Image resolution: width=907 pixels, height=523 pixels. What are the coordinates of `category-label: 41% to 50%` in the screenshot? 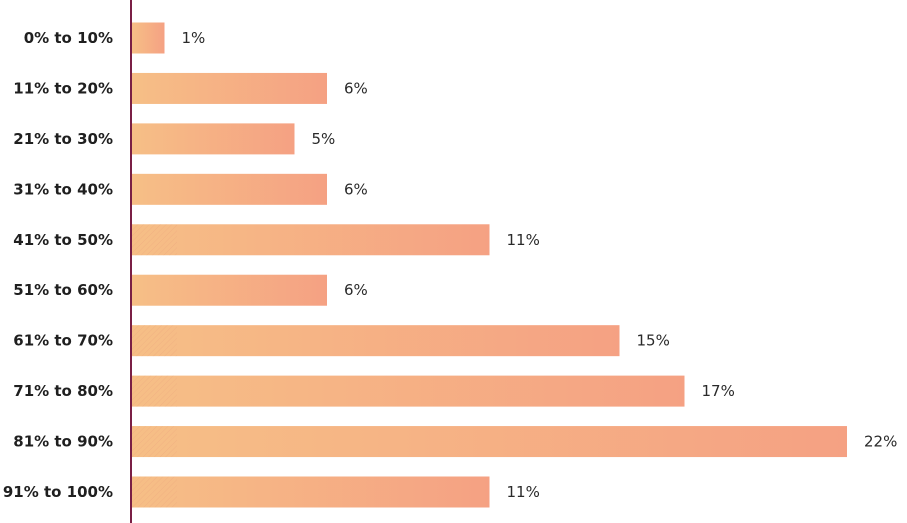 It's located at (63, 240).